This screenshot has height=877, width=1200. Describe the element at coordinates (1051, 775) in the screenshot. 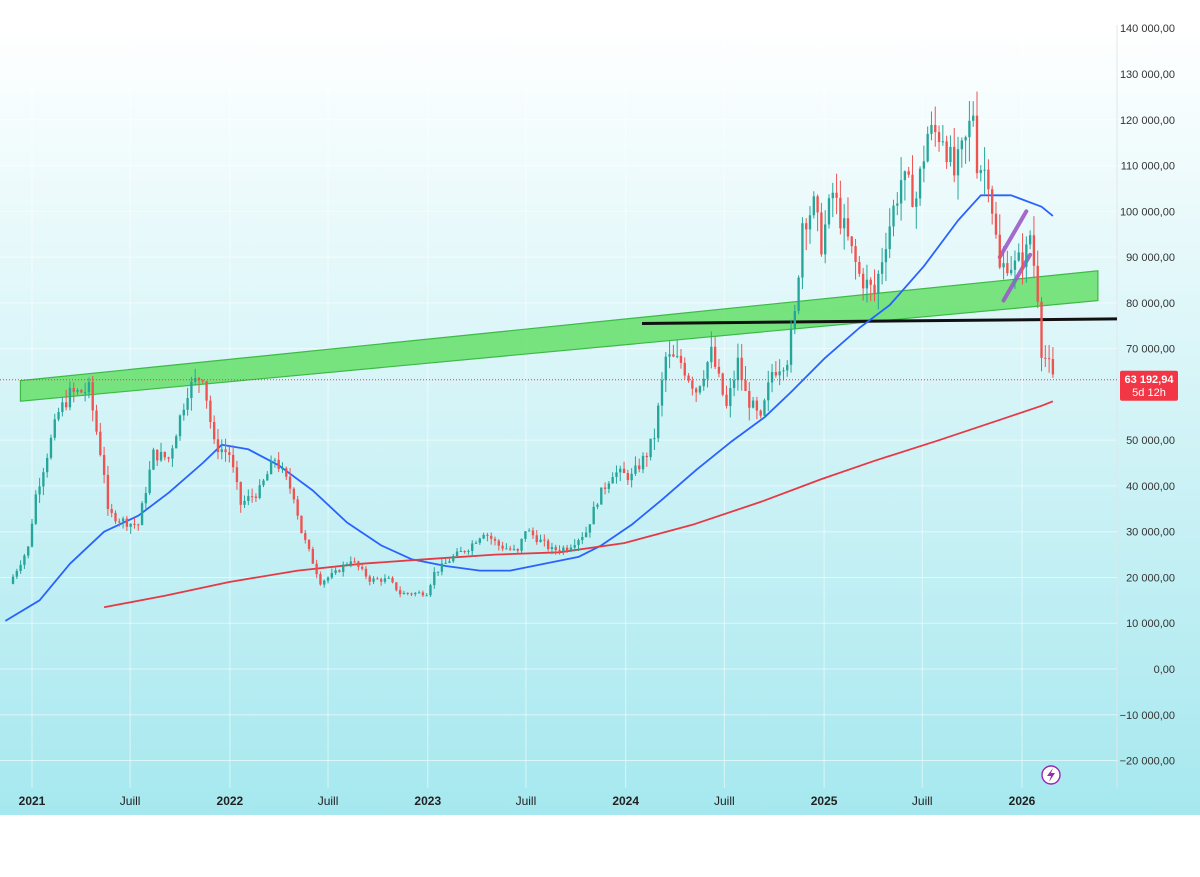

I see `lightning-icon` at that location.